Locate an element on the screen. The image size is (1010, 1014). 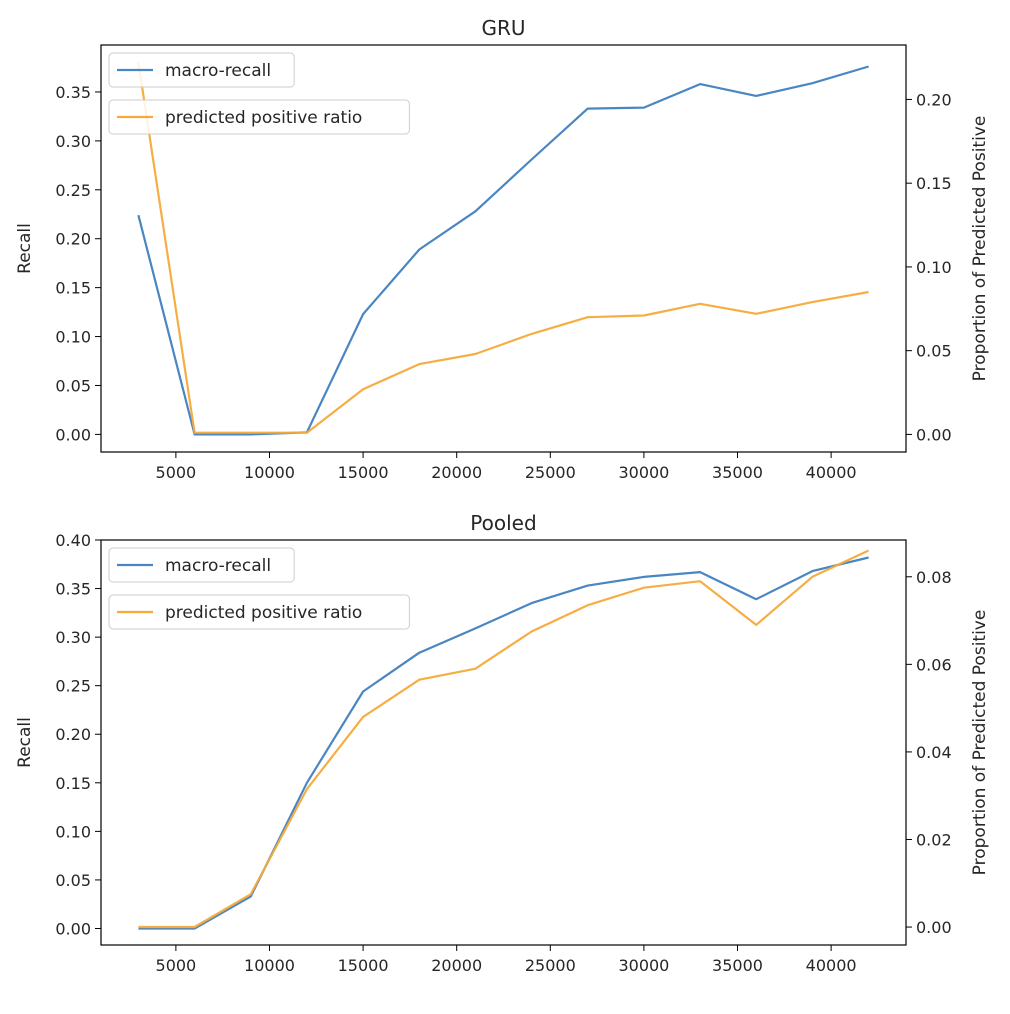
pooled-title: Pooled is located at coordinates (503, 523).